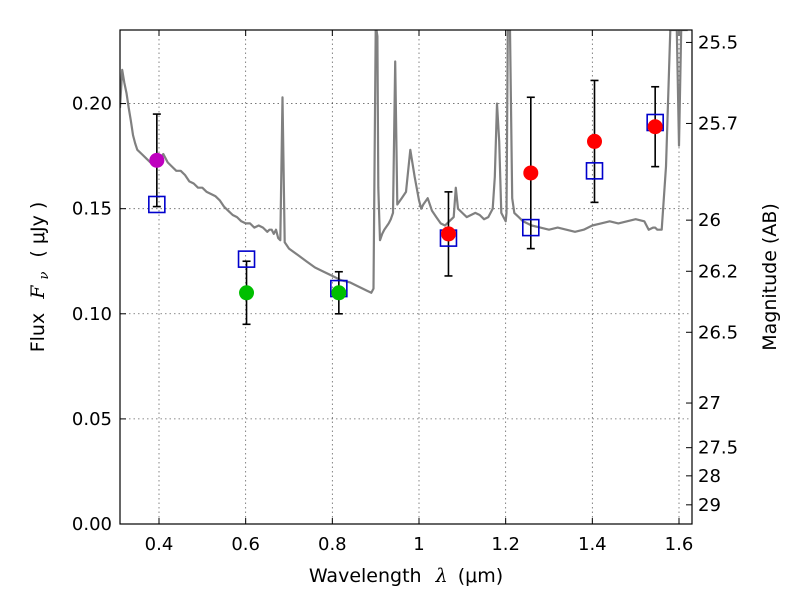 The height and width of the screenshot is (600, 800). Describe the element at coordinates (718, 42) in the screenshot. I see `magnitude-tick-label: 25.5` at that location.